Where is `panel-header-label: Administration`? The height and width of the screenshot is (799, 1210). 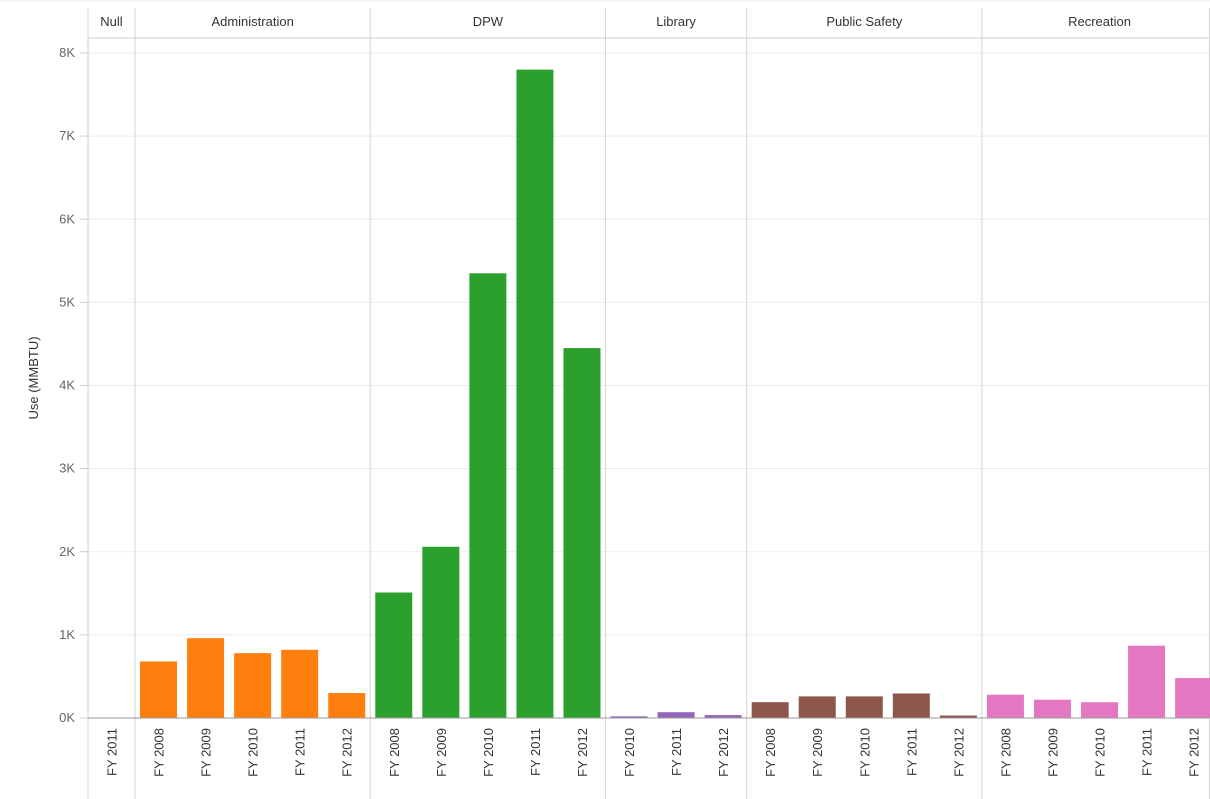 panel-header-label: Administration is located at coordinates (252, 21).